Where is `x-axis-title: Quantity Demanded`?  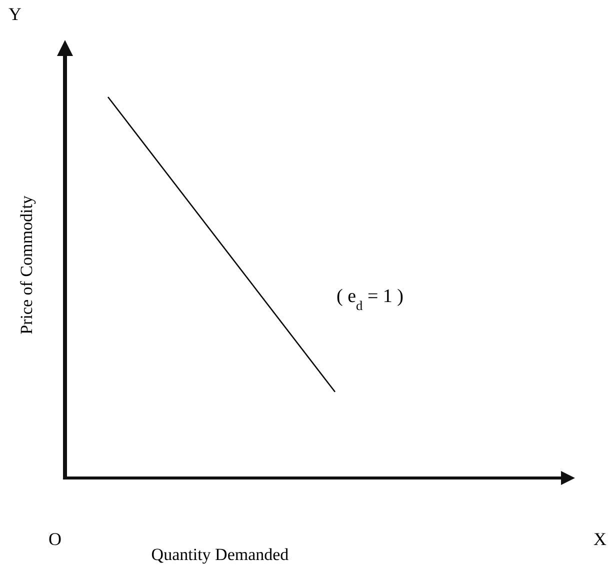 x-axis-title: Quantity Demanded is located at coordinates (220, 554).